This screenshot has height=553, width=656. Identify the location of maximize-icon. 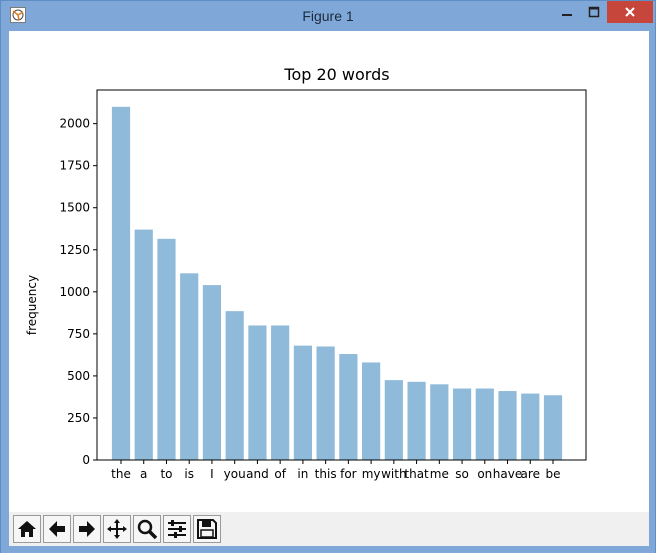
(594, 12).